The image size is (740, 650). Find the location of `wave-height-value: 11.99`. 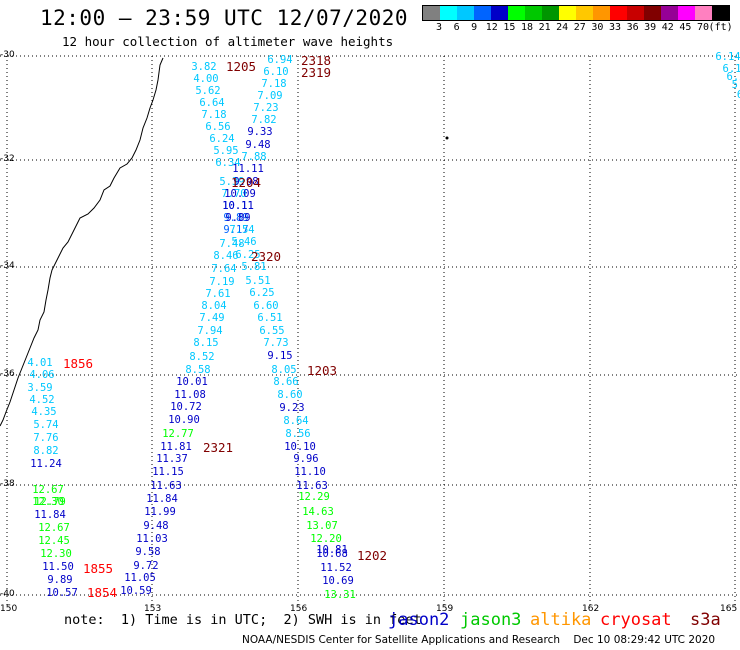

wave-height-value: 11.99 is located at coordinates (160, 512).